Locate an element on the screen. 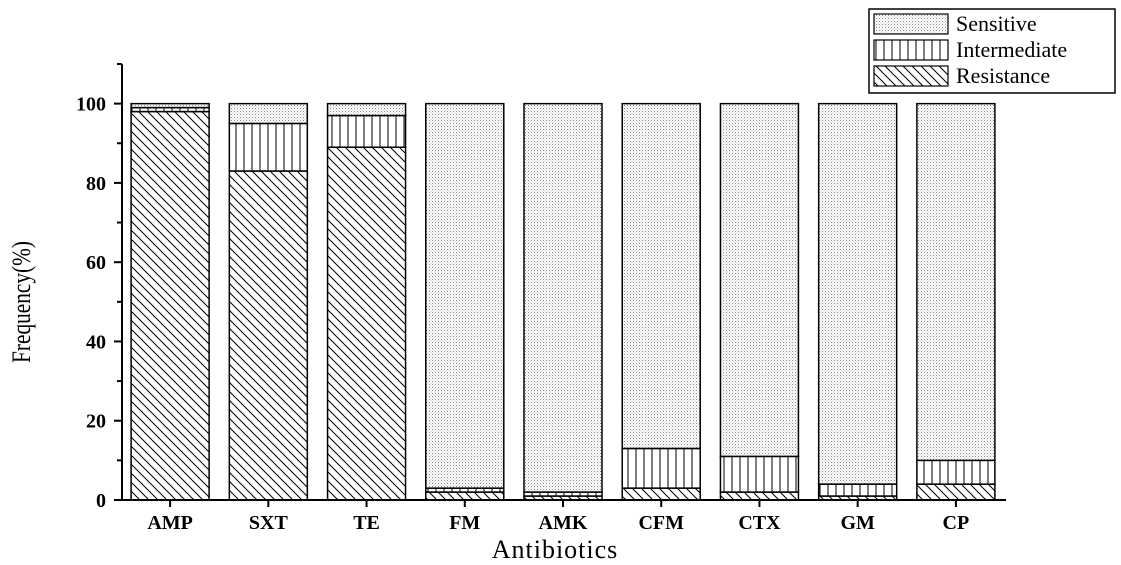 The image size is (1121, 565). bar-segment-sensitive-fm is located at coordinates (465, 295).